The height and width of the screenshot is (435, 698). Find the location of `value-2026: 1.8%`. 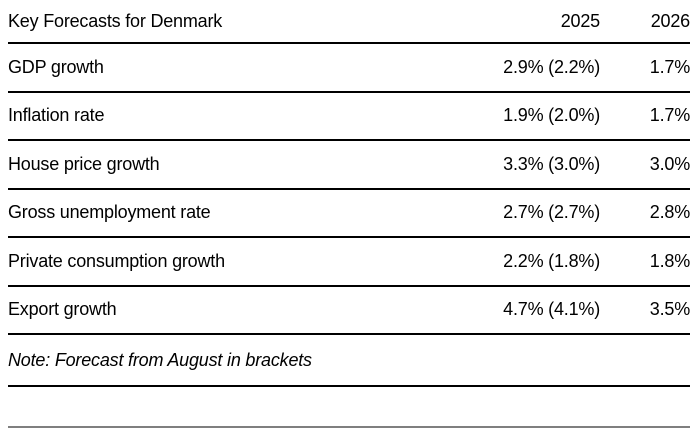

value-2026: 1.8% is located at coordinates (669, 260).